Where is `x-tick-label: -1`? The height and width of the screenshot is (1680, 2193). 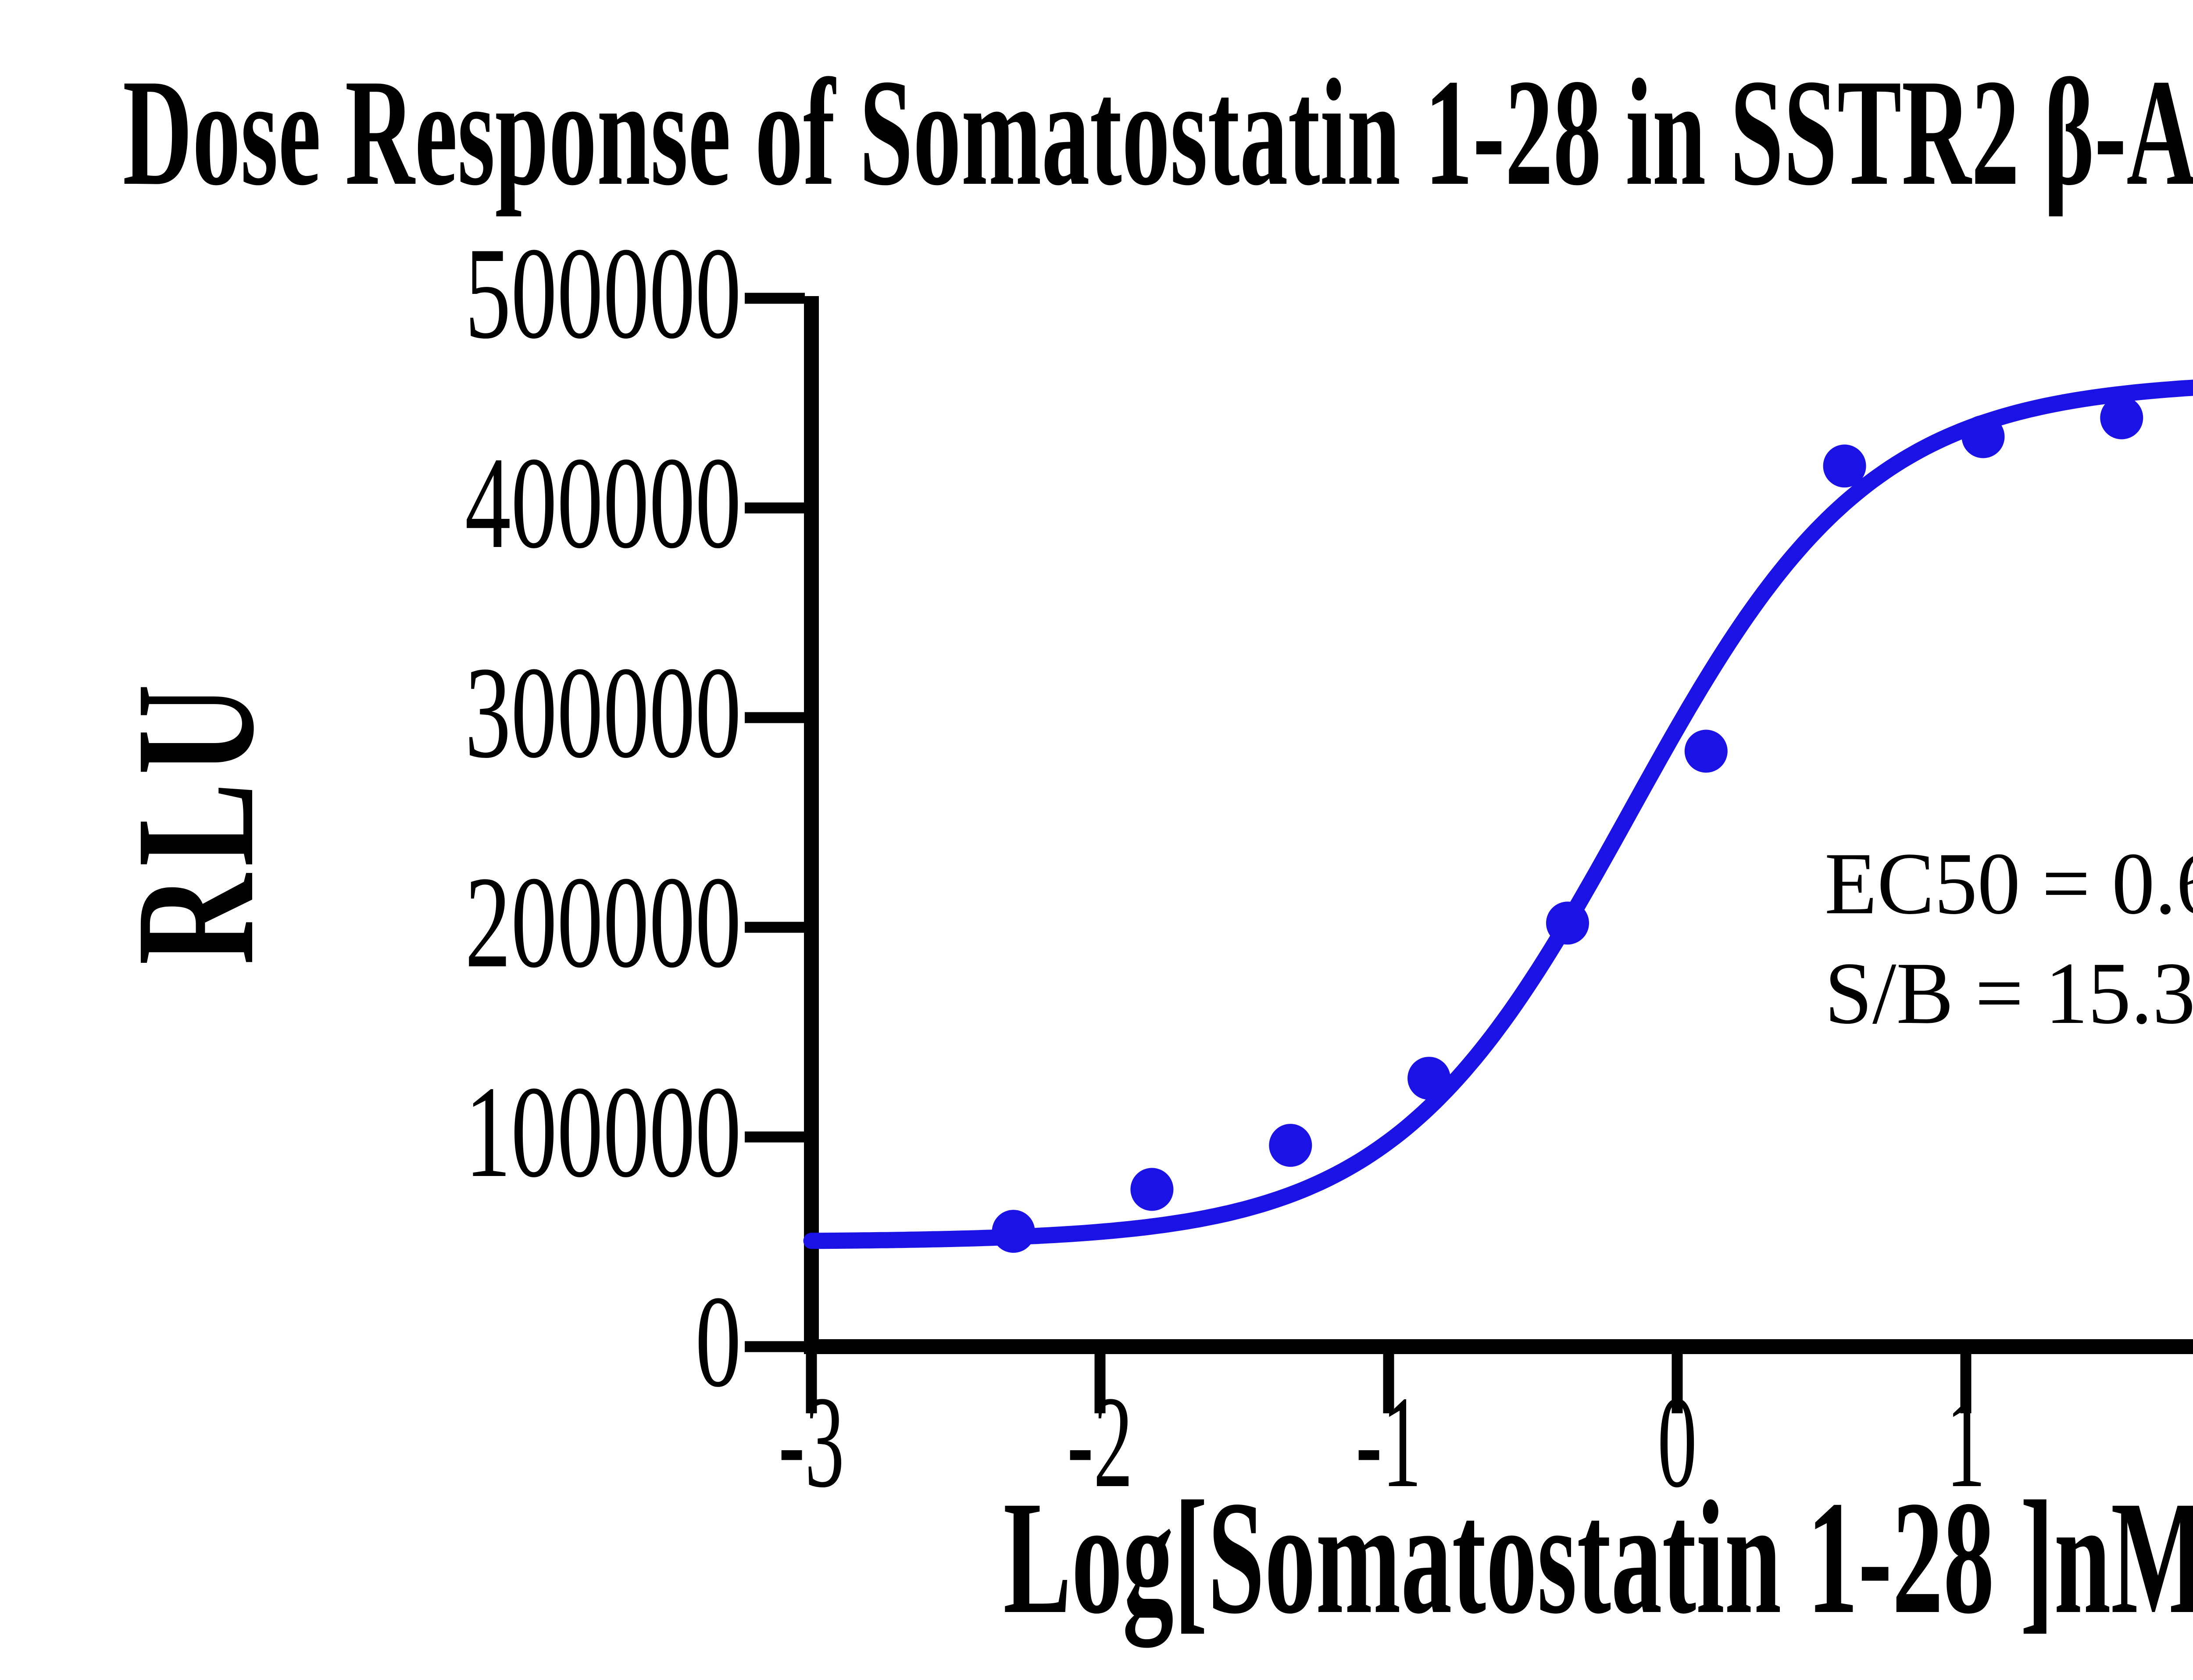 x-tick-label: -1 is located at coordinates (1389, 1442).